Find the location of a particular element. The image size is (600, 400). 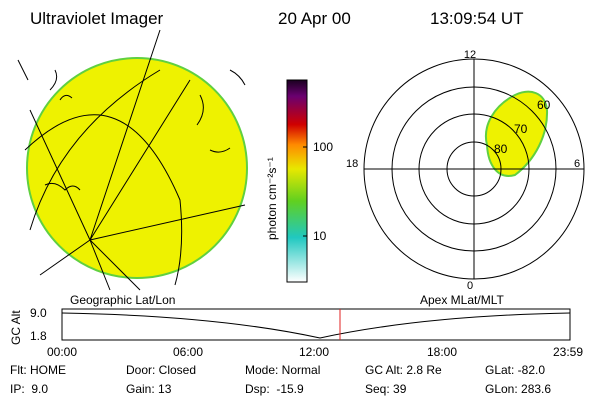

status-field: Gain: 13 is located at coordinates (149, 389).